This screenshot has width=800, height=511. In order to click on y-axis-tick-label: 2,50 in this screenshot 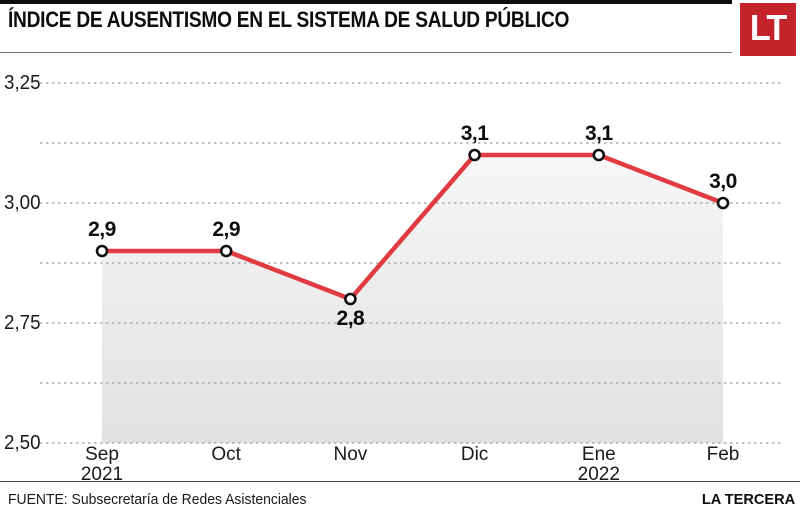, I will do `click(22, 443)`.